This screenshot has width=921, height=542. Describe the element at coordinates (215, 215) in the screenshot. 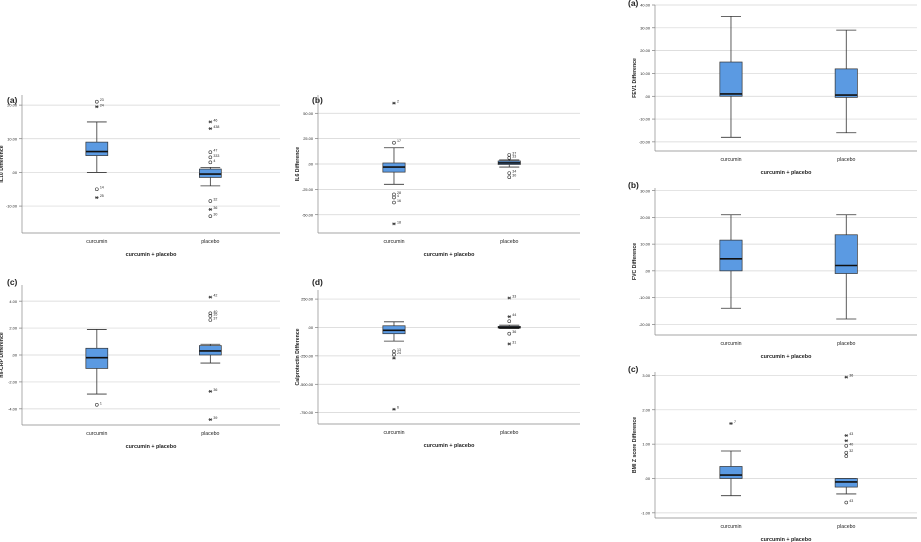

I see `outlier-label: 30` at that location.